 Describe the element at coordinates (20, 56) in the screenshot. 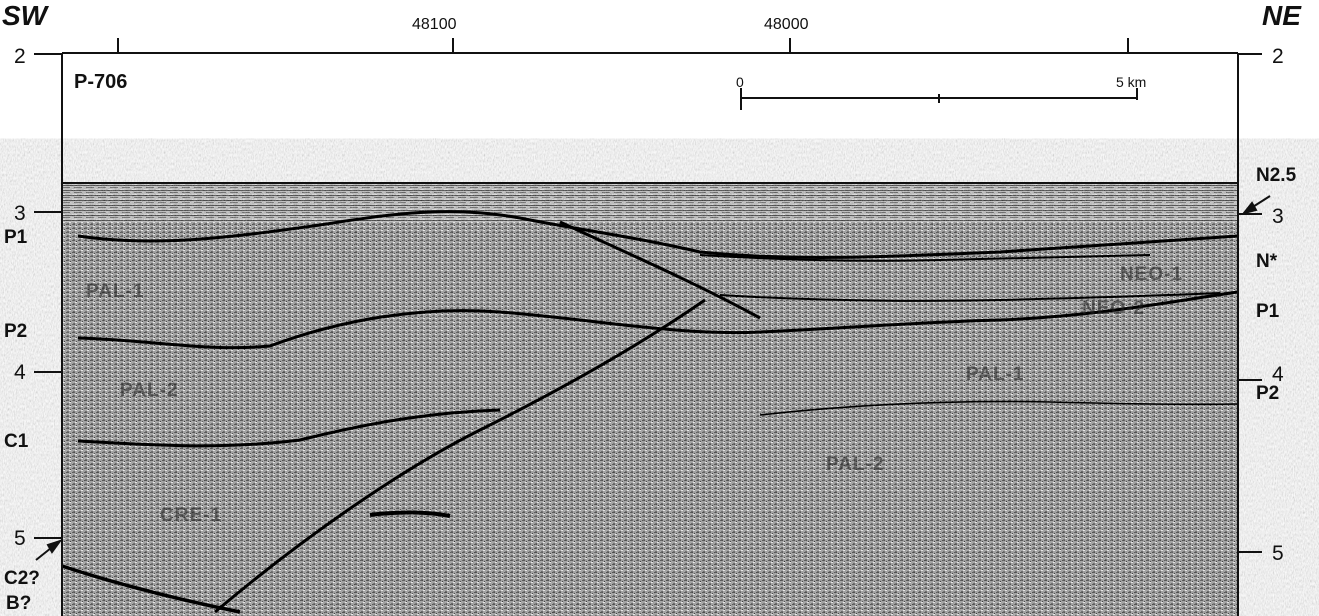

I see `depth-left-2: 2` at that location.